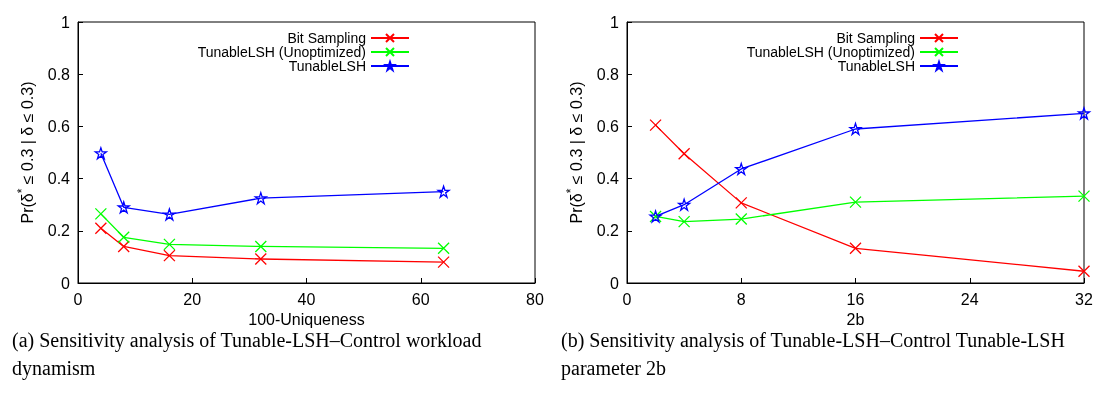 The width and height of the screenshot is (1114, 414). I want to click on text: (a) Sensitivity analysis of Tunable-LSH–Control workload dynamism, so click(249, 354).